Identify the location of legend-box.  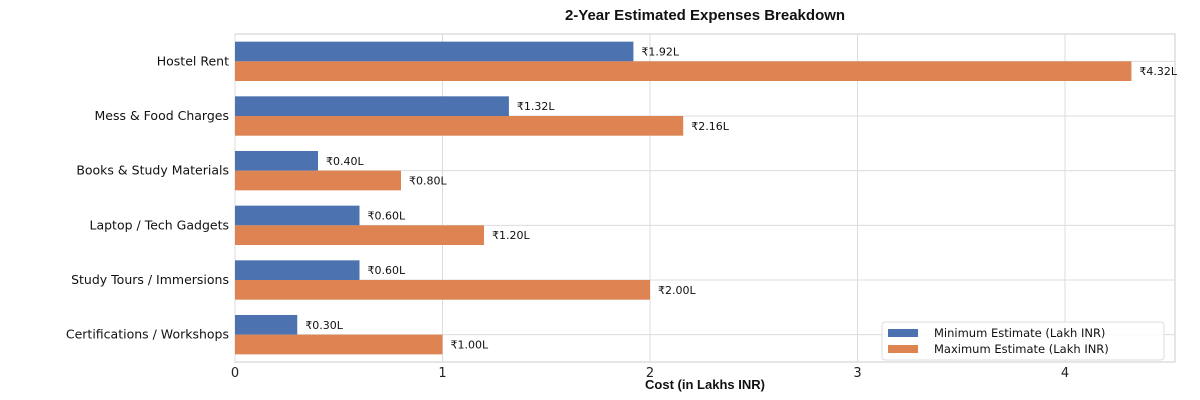
(1023, 341).